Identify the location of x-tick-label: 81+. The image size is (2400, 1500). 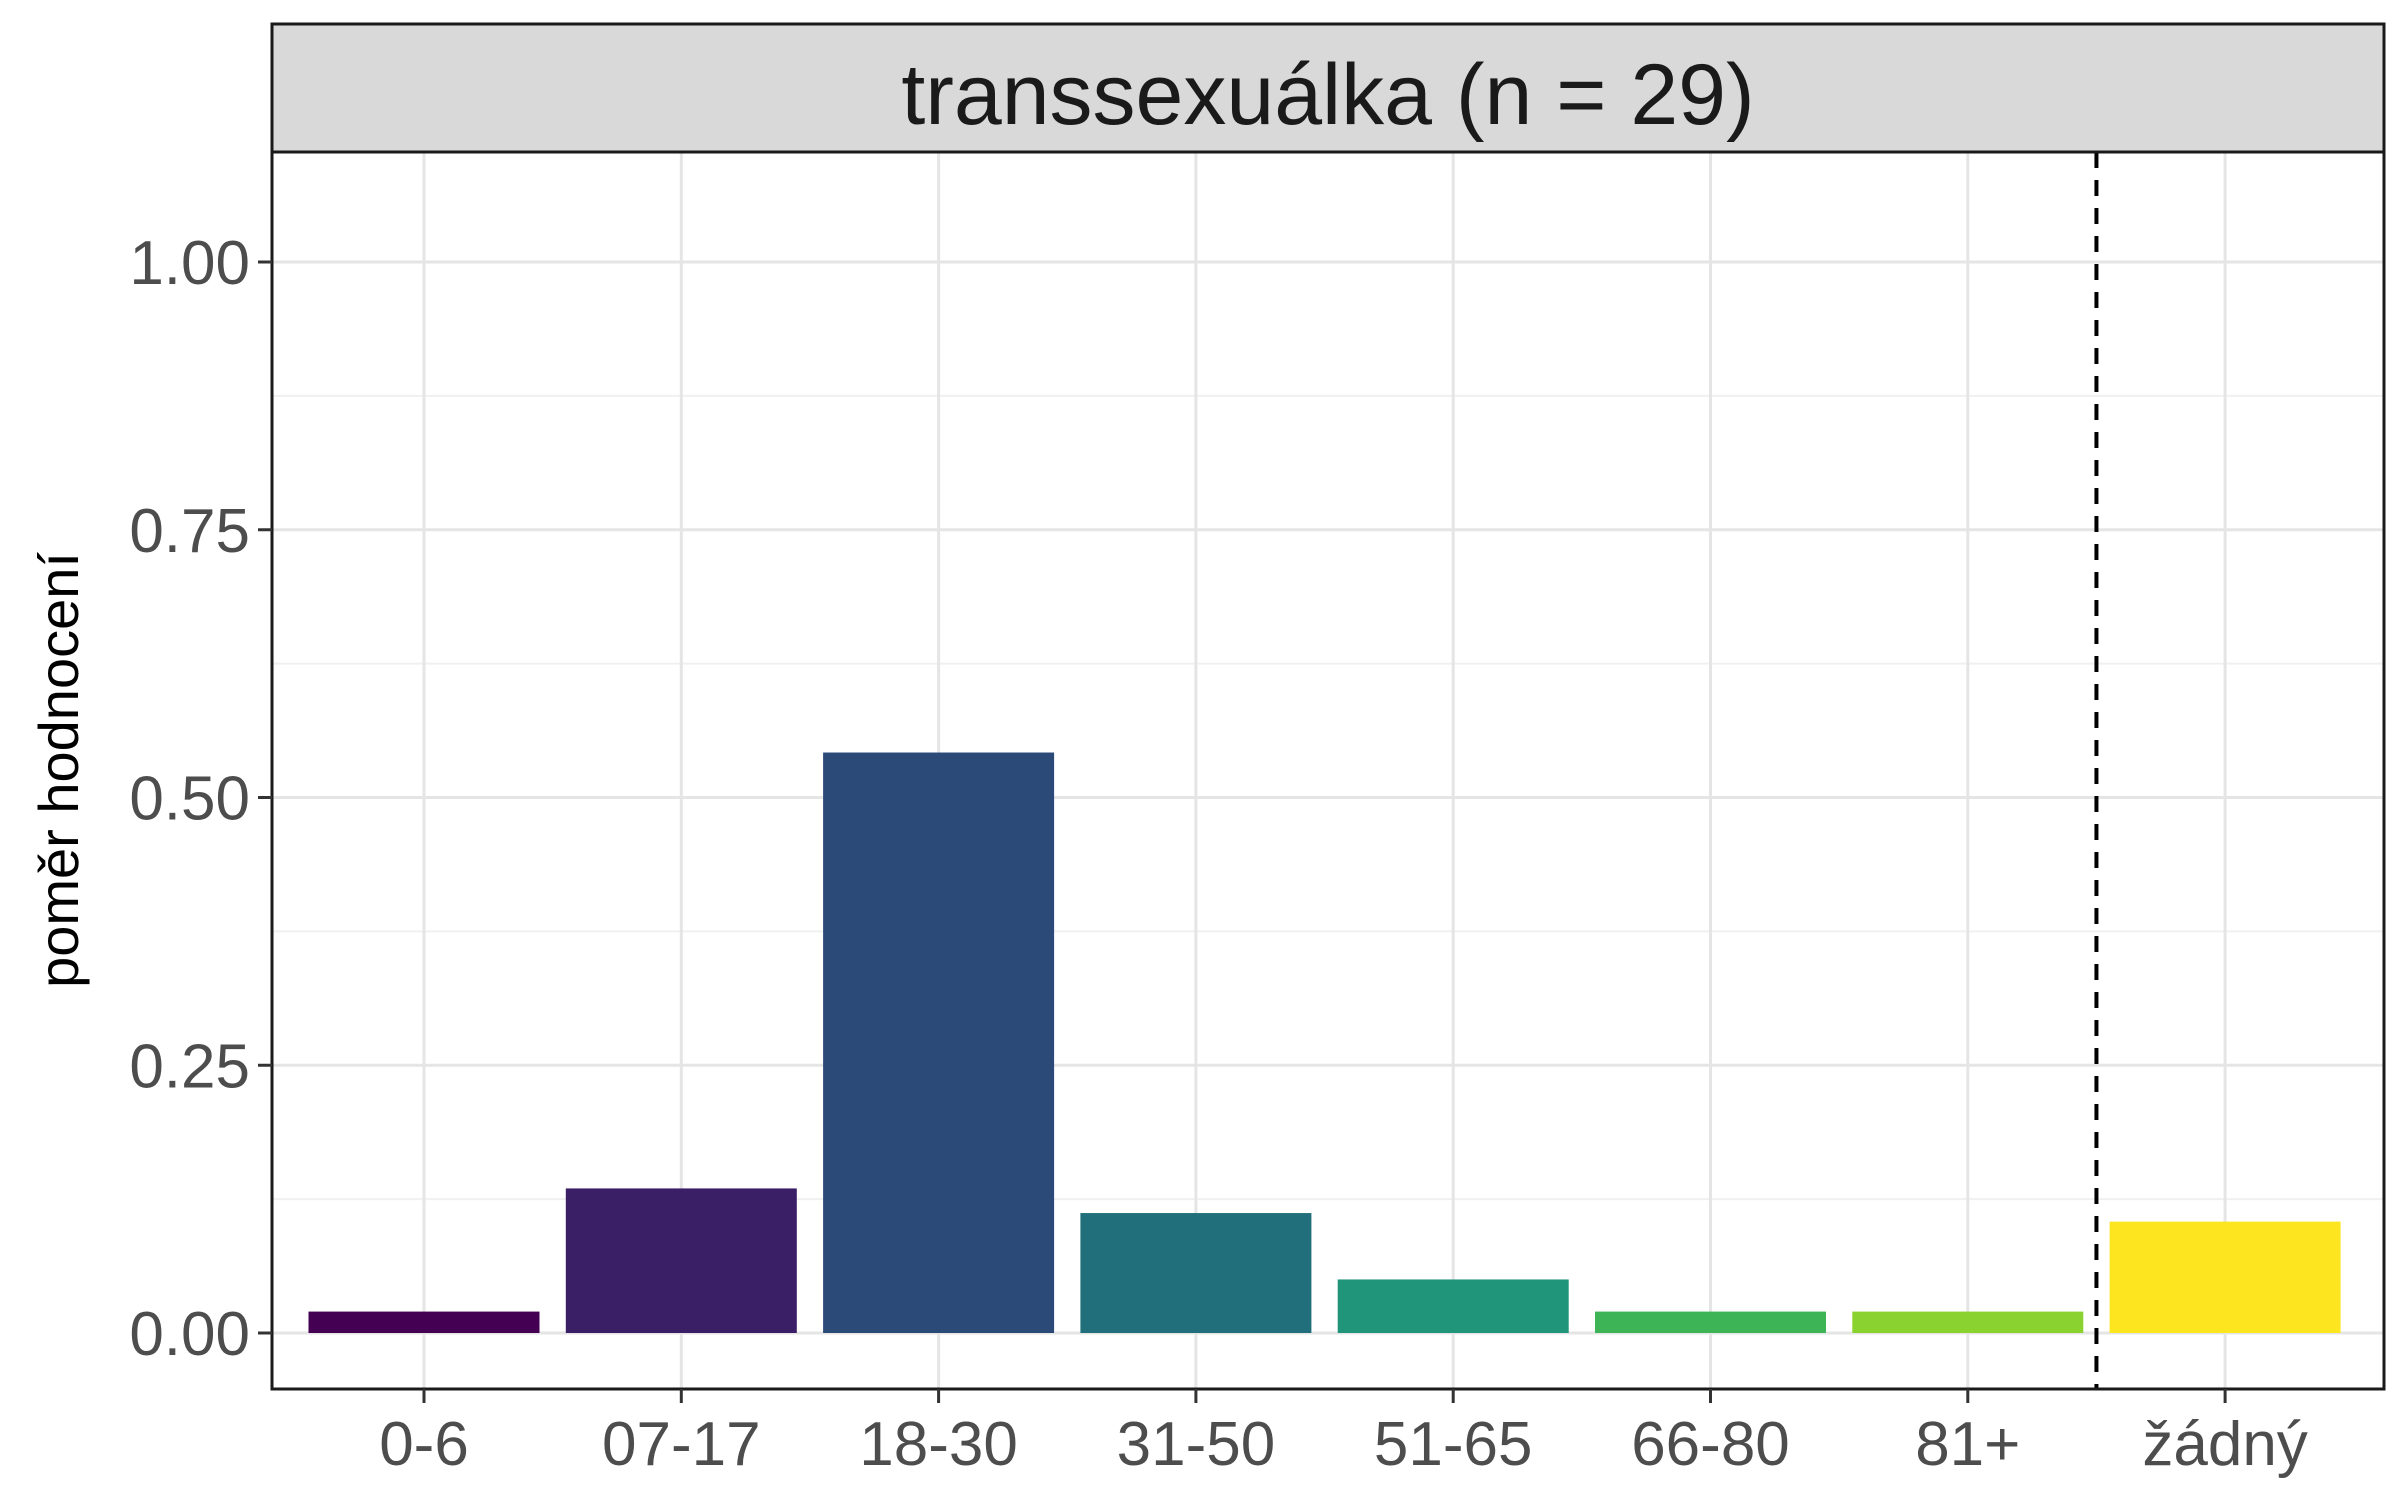
(1967, 1444).